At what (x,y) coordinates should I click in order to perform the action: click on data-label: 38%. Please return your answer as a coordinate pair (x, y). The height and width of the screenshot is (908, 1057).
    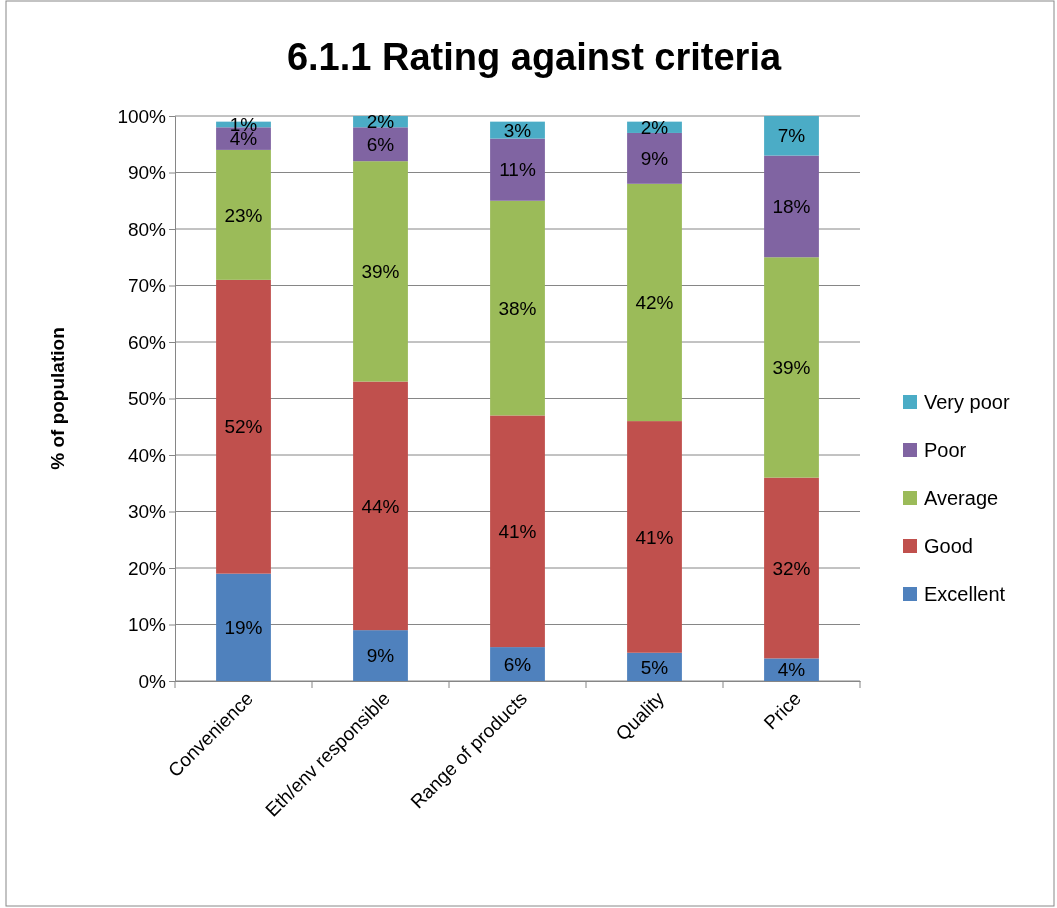
    Looking at the image, I should click on (517, 308).